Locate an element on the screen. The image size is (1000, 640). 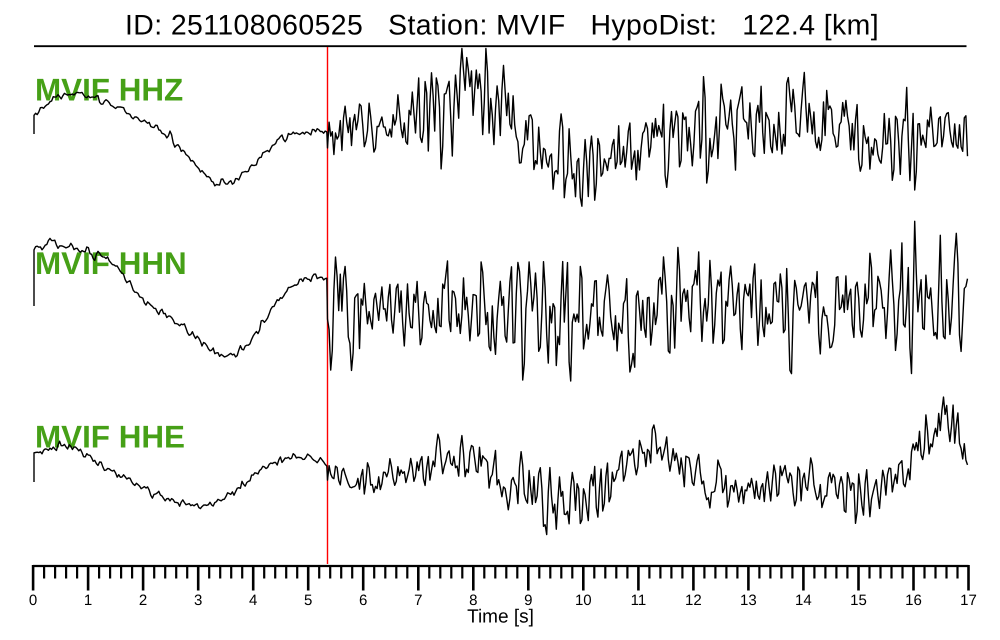
svg-text: 1 is located at coordinates (88, 600).